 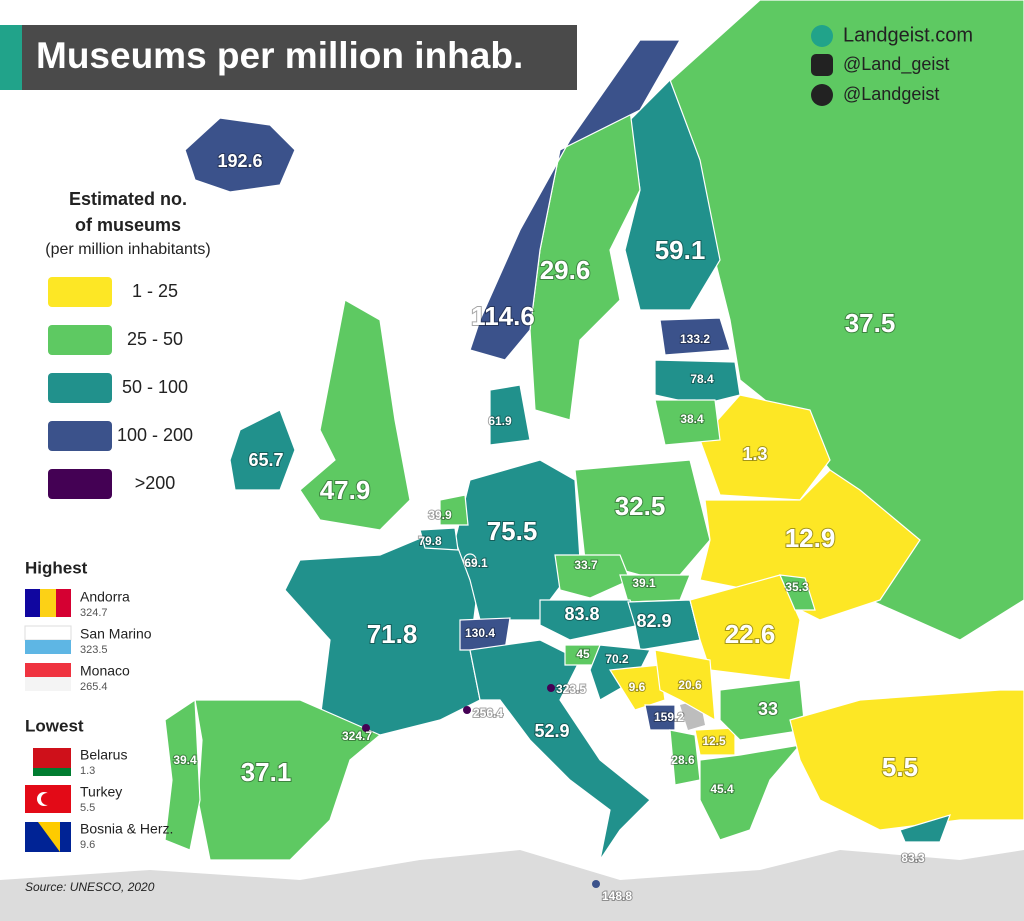 What do you see at coordinates (155, 435) in the screenshot?
I see `legend-label: 100 - 200` at bounding box center [155, 435].